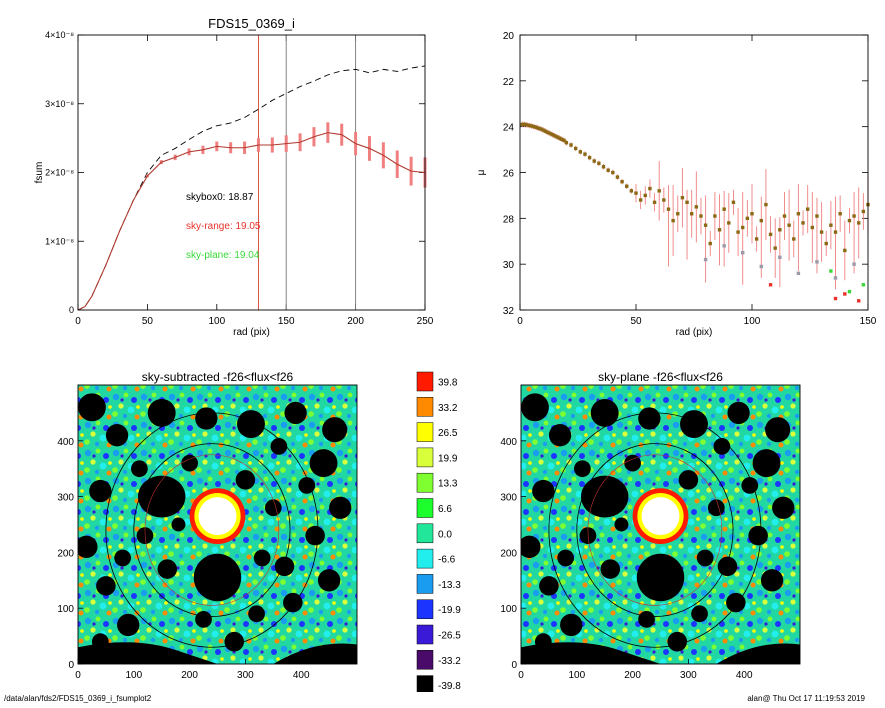  Describe the element at coordinates (449, 661) in the screenshot. I see `colorbar-label: -33.2` at that location.